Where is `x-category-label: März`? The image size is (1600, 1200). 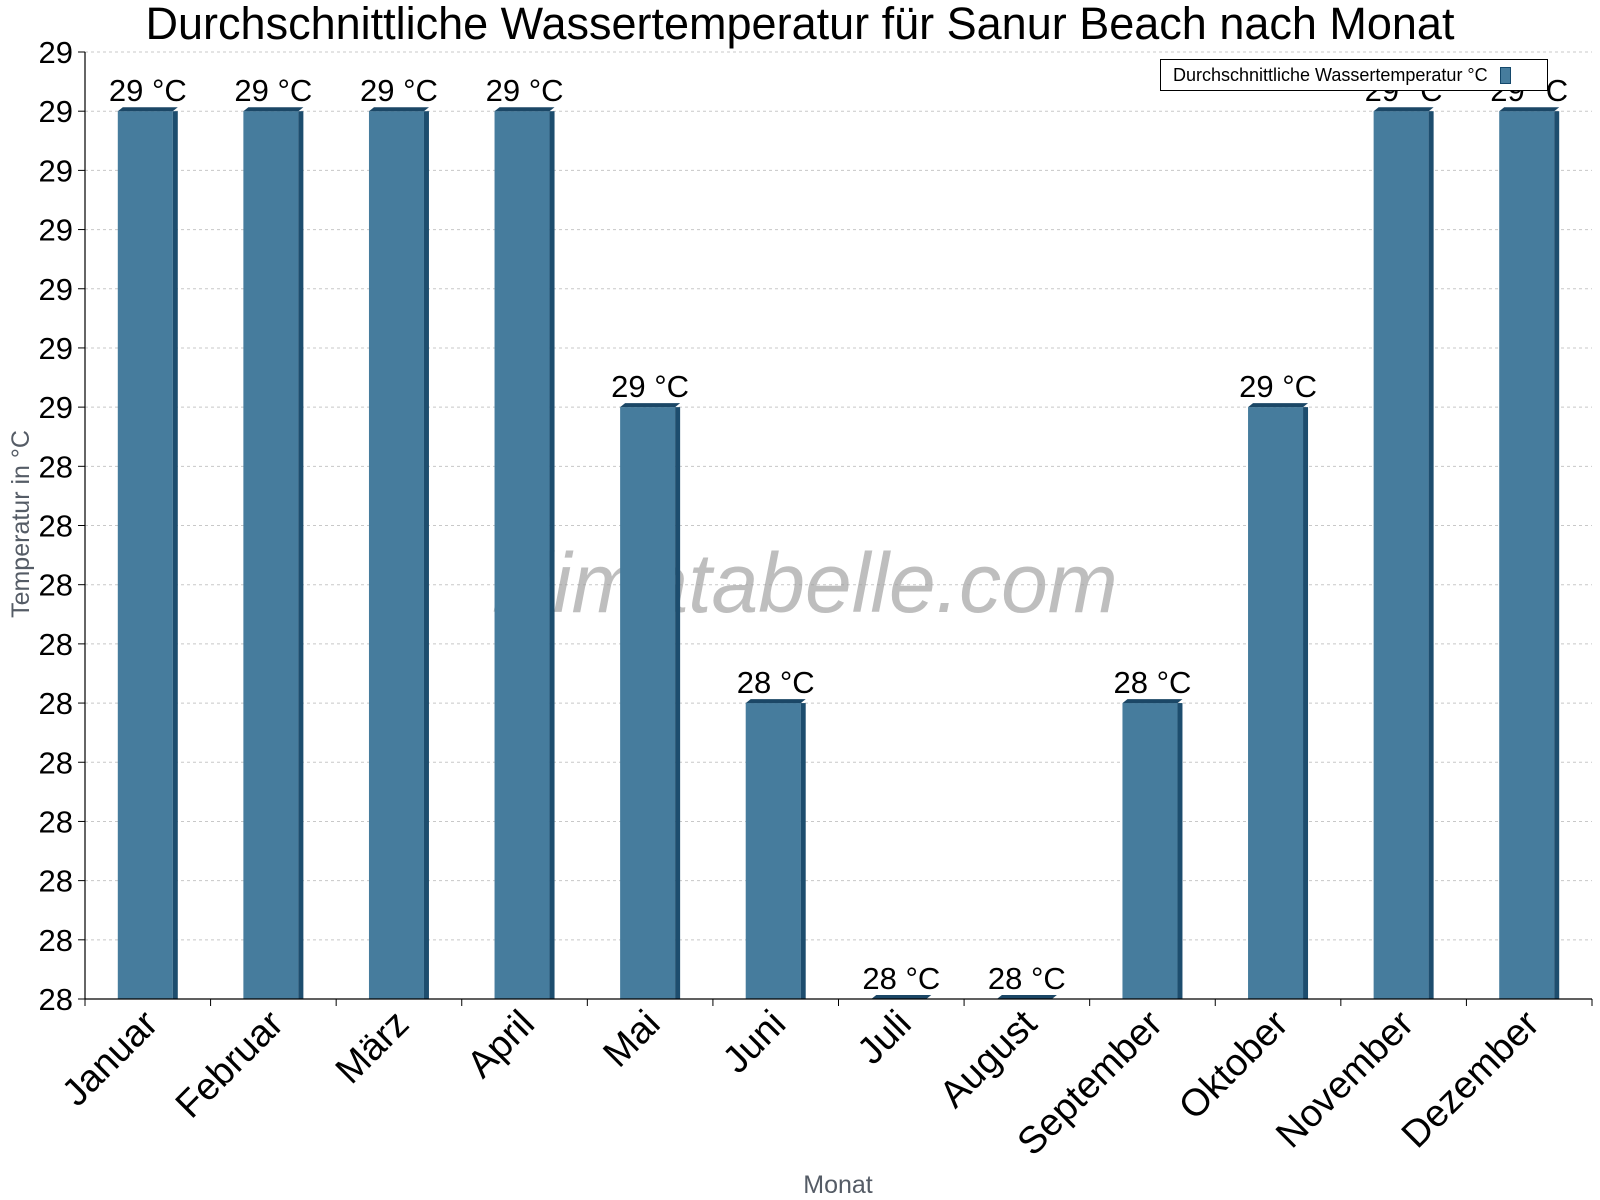 x-category-label: März is located at coordinates (372, 1047).